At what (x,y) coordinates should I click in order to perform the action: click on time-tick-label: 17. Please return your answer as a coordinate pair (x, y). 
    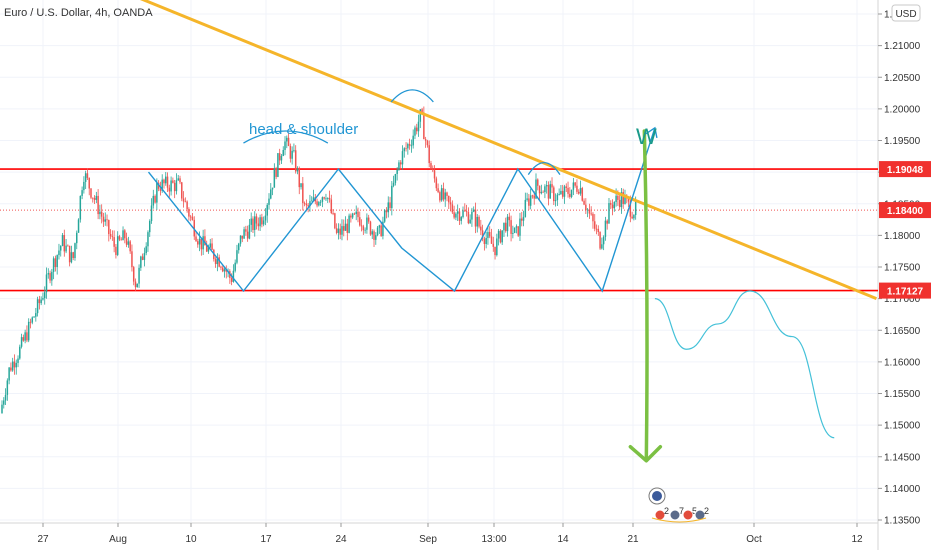
    Looking at the image, I should click on (266, 539).